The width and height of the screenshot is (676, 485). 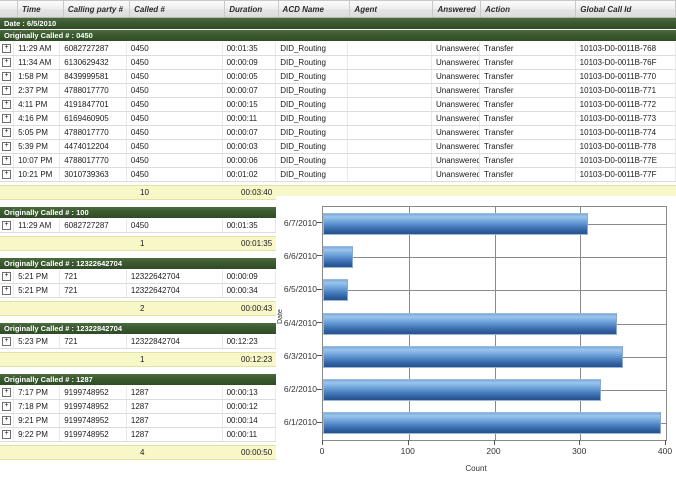 What do you see at coordinates (338, 36) in the screenshot?
I see `originally-called-group-band: Originally Called # : 0450` at bounding box center [338, 36].